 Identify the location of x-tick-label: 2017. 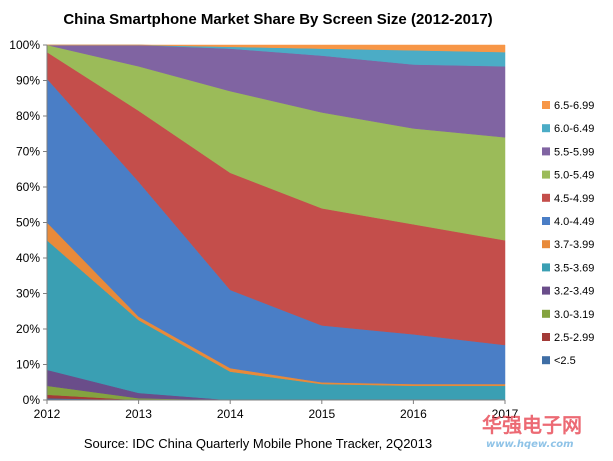
(505, 414).